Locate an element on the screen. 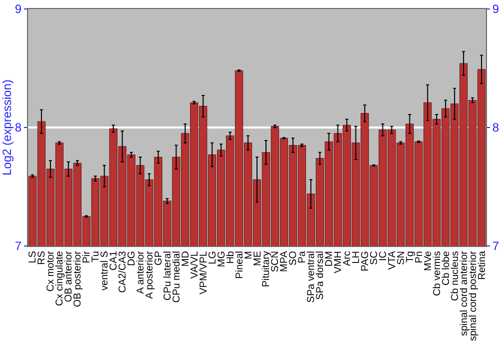 The image size is (500, 350). x-tick-label: PAG is located at coordinates (366, 261).